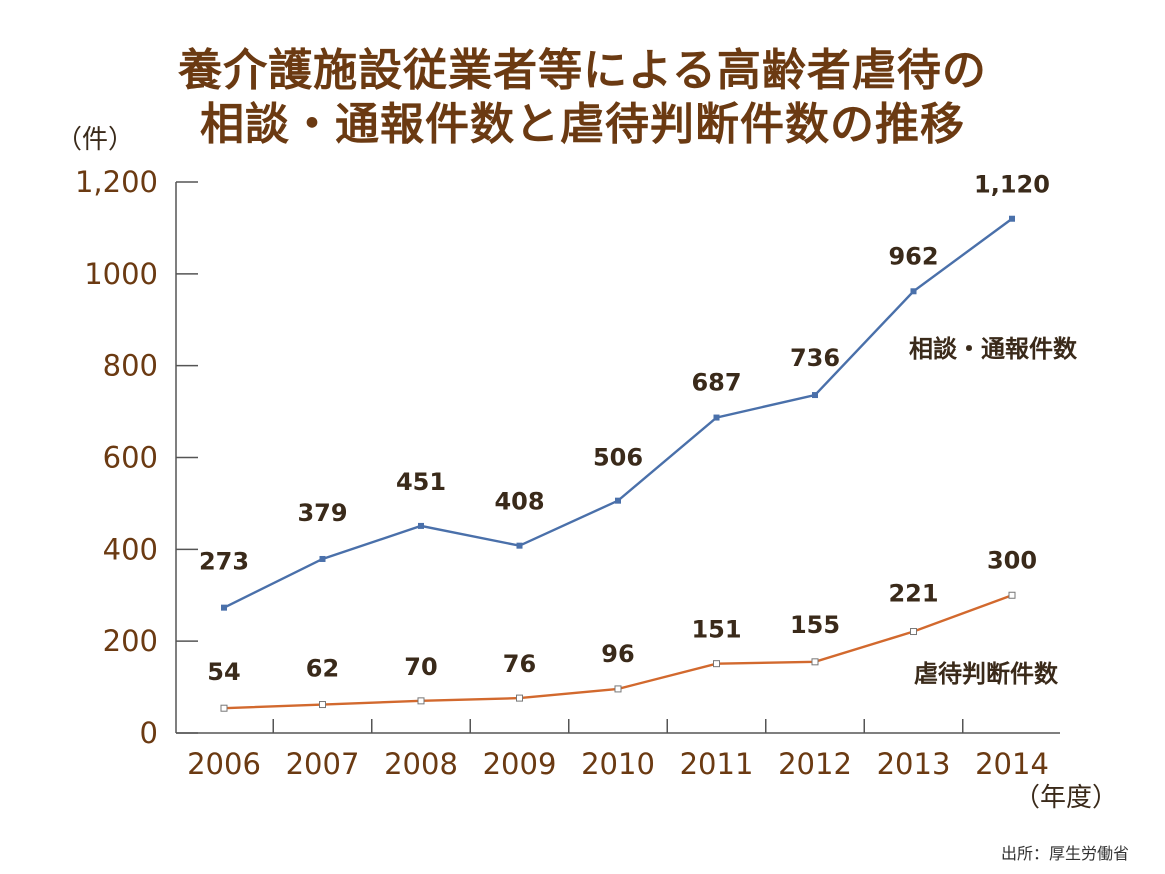 This screenshot has height=874, width=1165. What do you see at coordinates (149, 733) in the screenshot?
I see `y-tick-label: 0` at bounding box center [149, 733].